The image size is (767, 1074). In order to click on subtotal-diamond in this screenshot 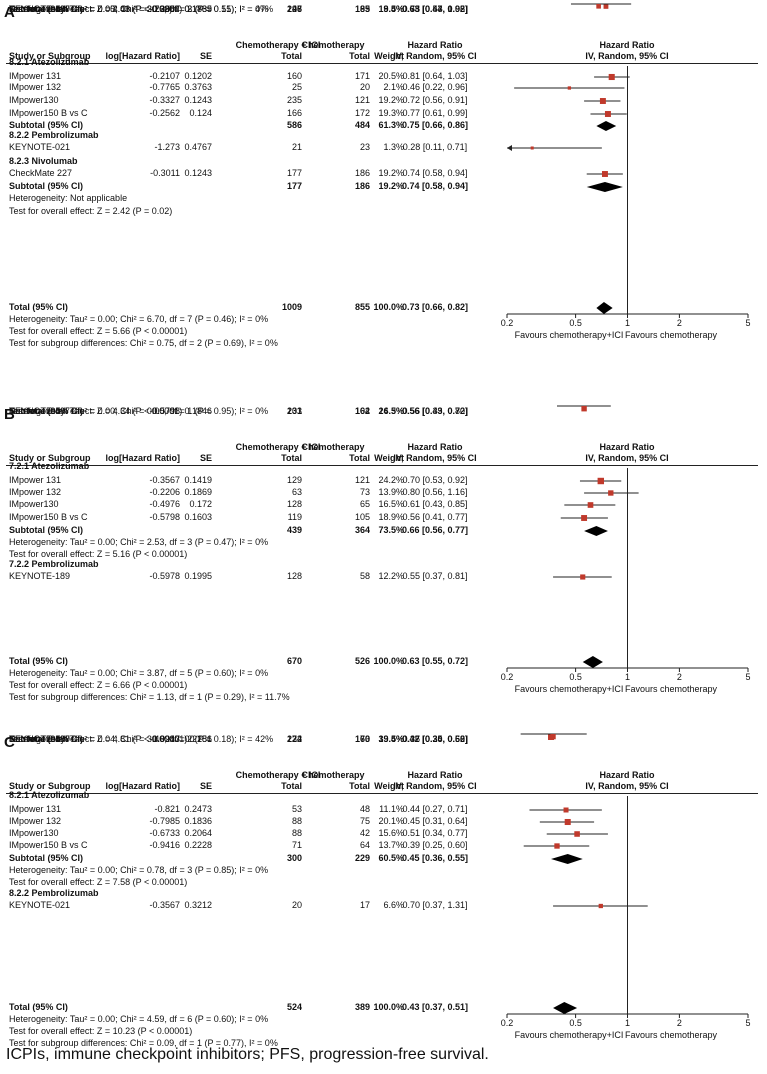, I will do `click(606, 126)`.